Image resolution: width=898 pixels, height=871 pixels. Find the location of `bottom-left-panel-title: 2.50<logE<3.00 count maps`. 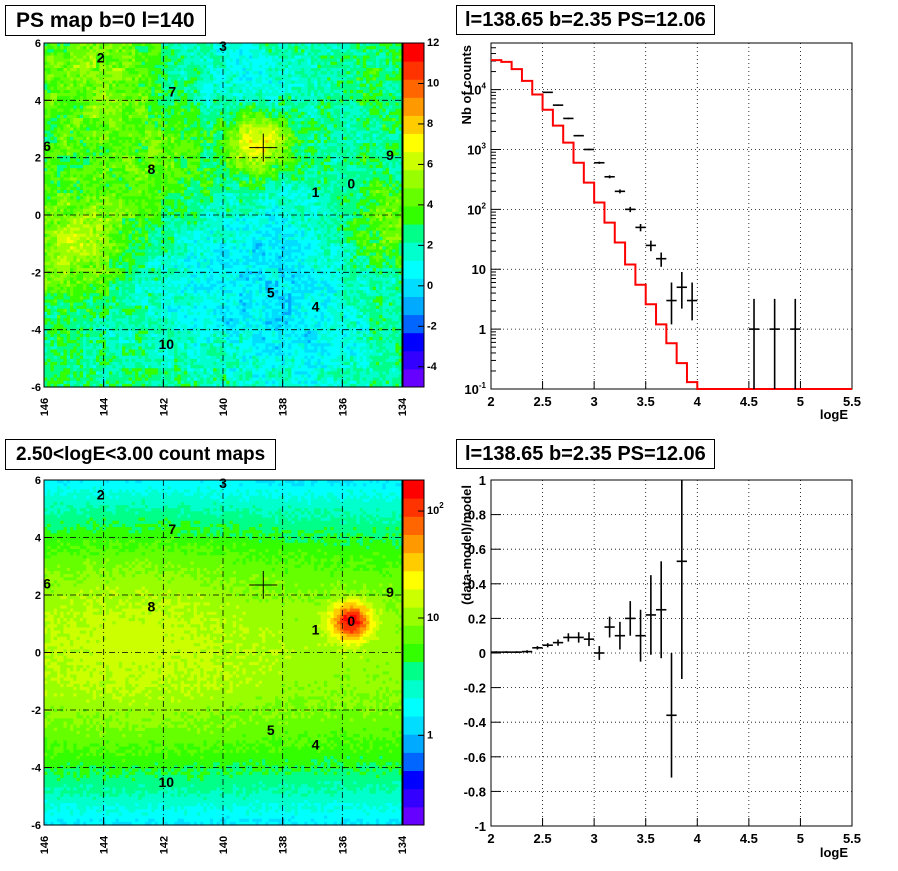

bottom-left-panel-title: 2.50<logE<3.00 count maps is located at coordinates (141, 454).